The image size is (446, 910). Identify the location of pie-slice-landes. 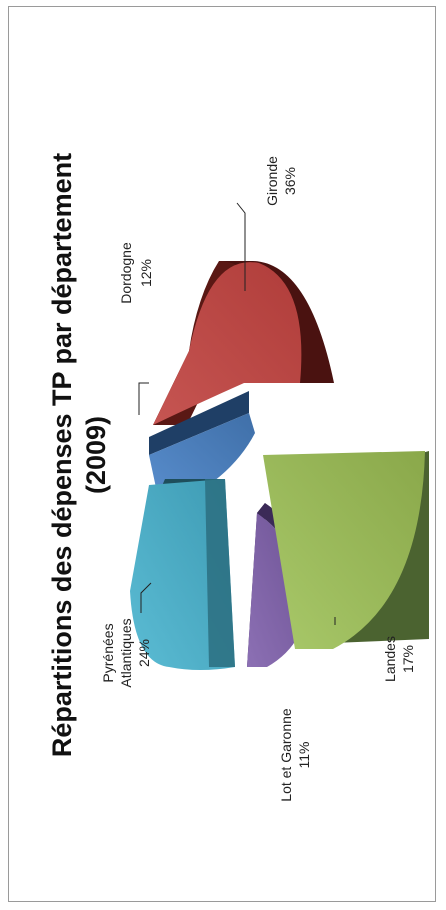
(346, 550).